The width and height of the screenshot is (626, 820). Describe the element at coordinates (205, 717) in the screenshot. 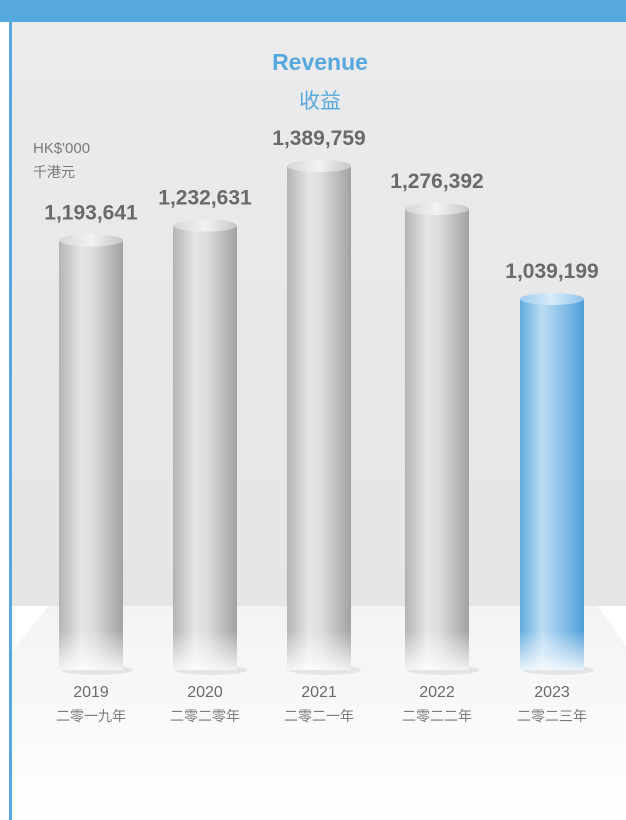

I see `year-label-zh: 二零二零年` at that location.